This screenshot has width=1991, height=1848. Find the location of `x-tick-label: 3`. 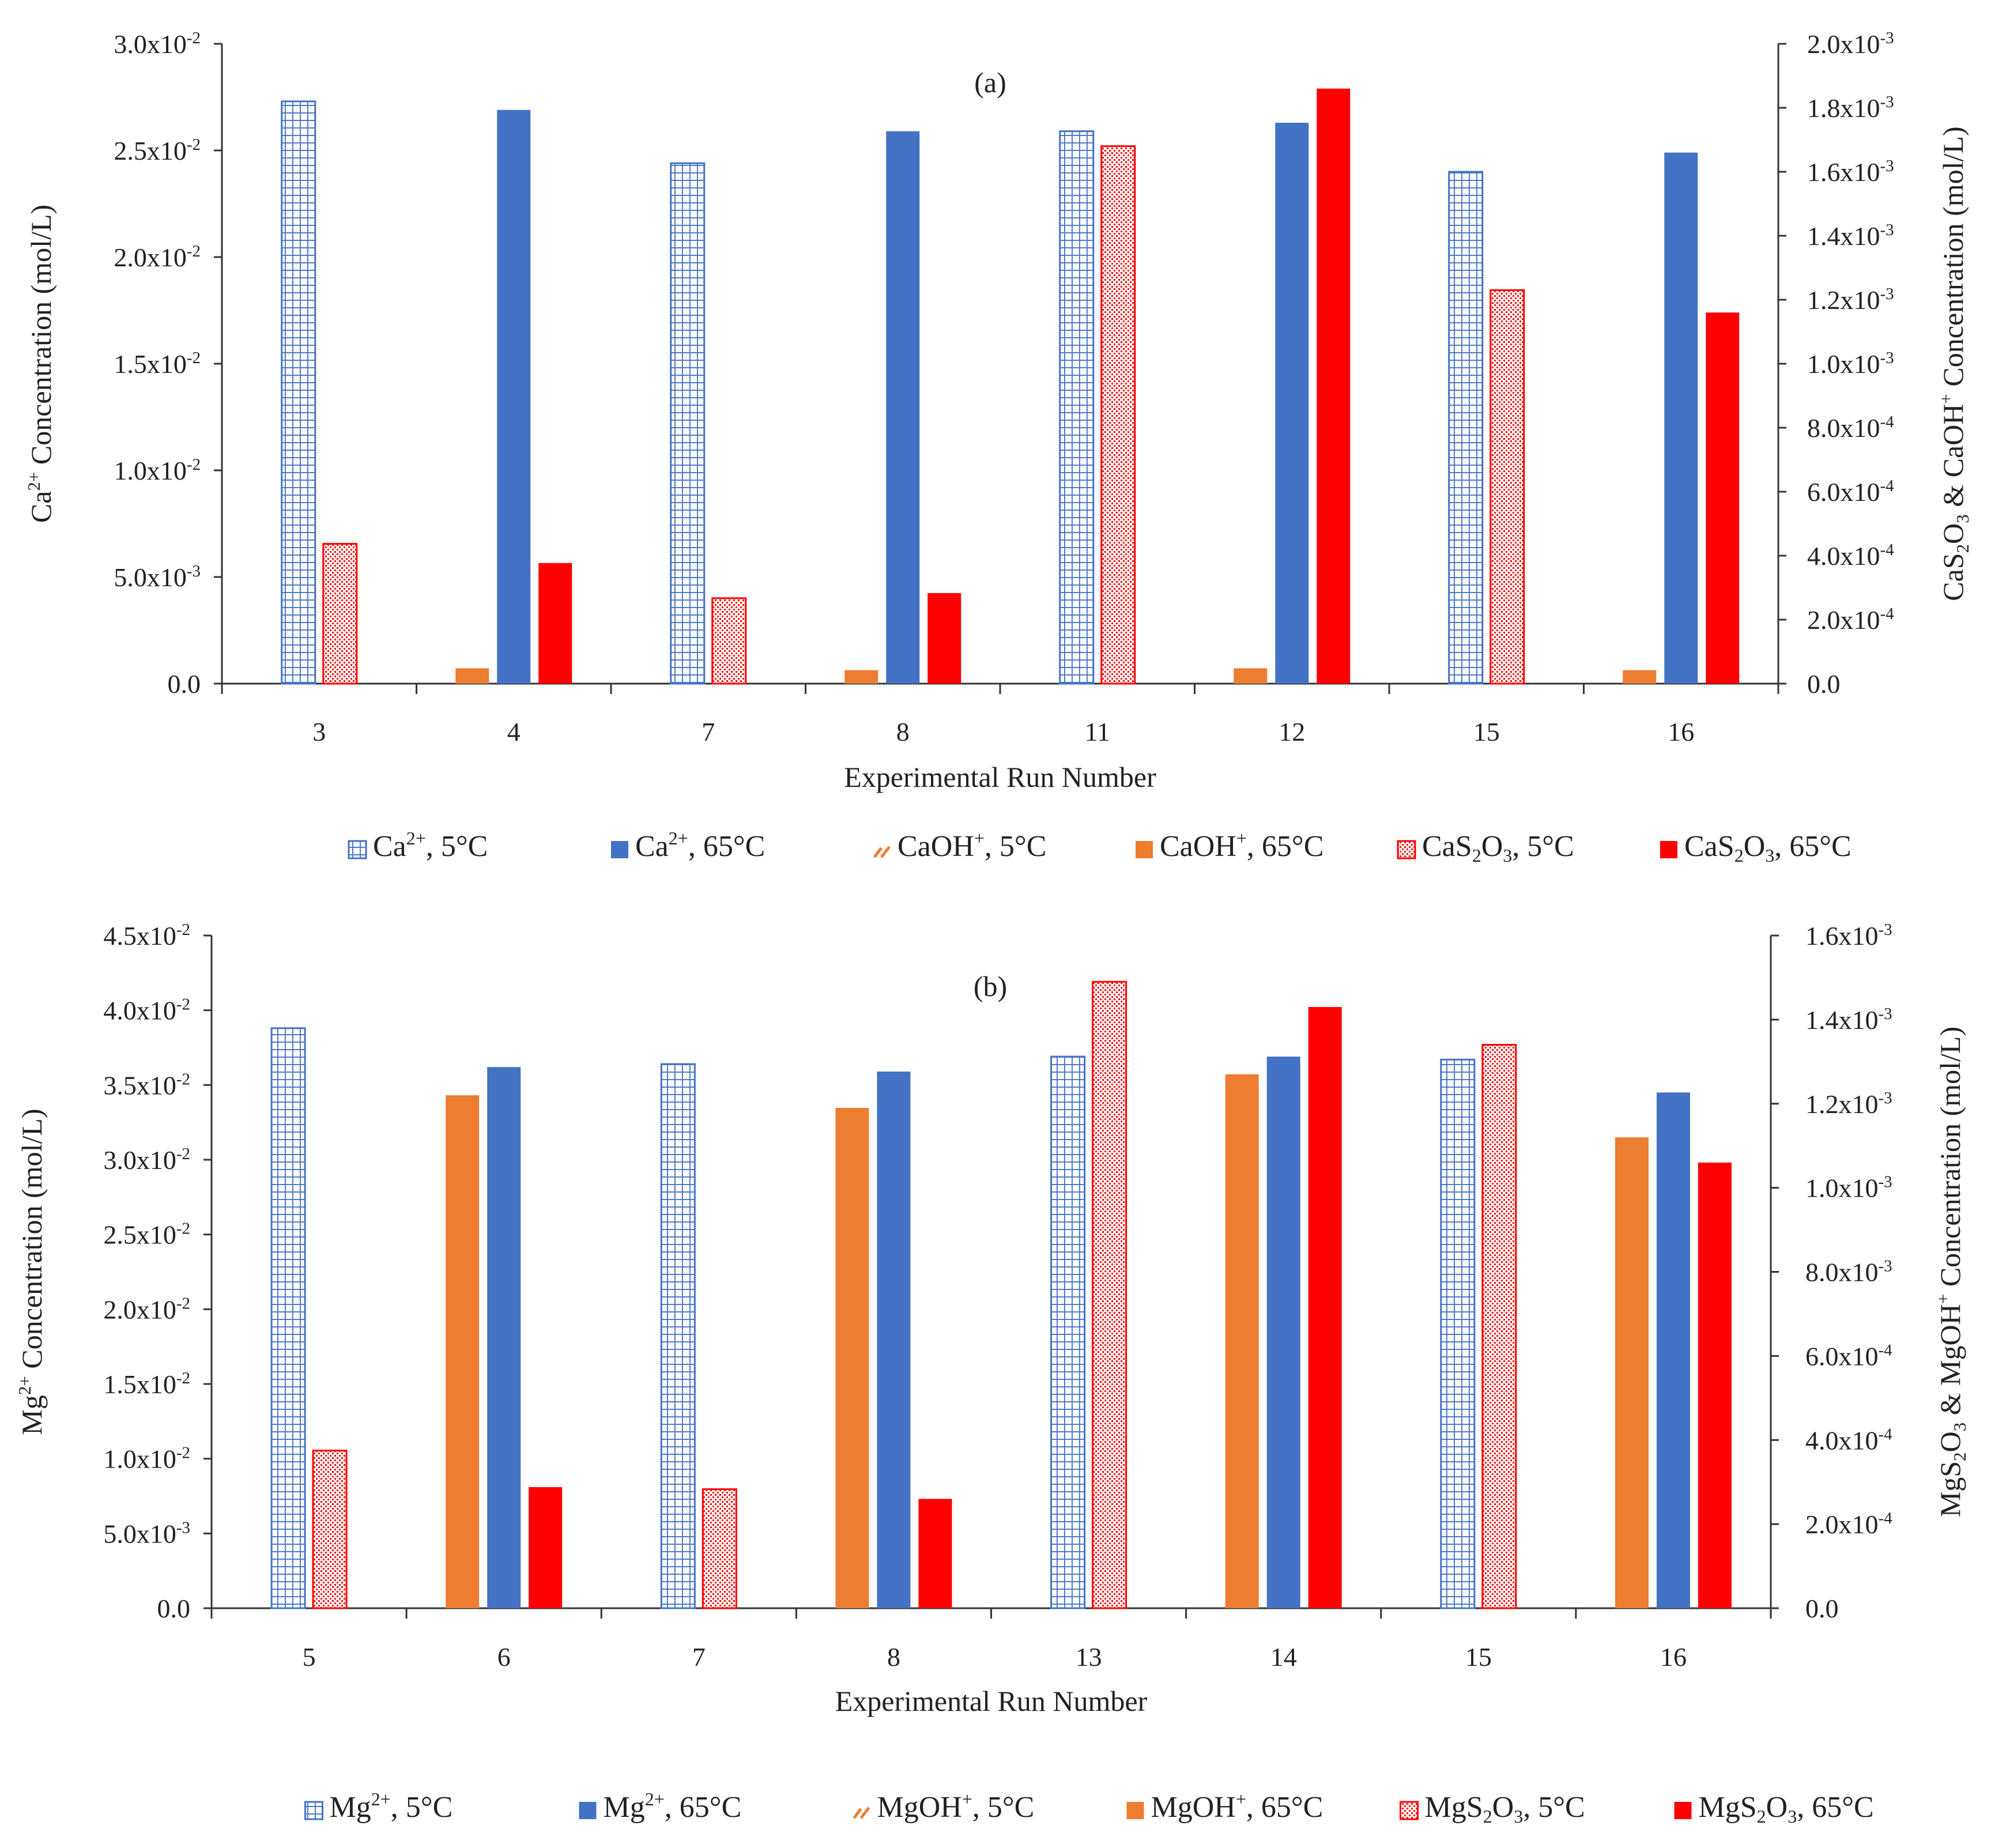

x-tick-label: 3 is located at coordinates (319, 732).